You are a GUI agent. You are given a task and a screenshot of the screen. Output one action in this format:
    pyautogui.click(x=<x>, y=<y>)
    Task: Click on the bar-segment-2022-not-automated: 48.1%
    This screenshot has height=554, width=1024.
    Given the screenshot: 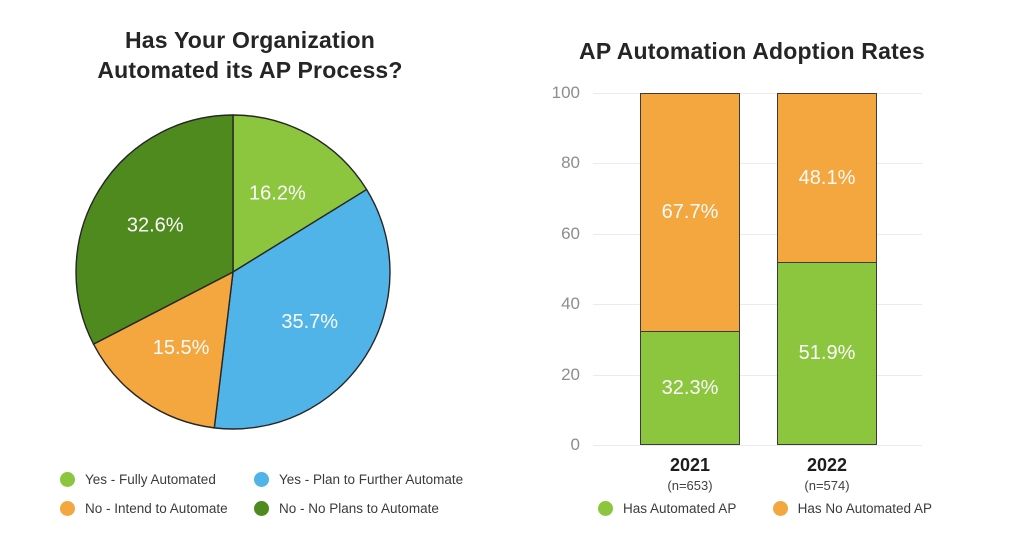 What is the action you would take?
    pyautogui.click(x=827, y=178)
    